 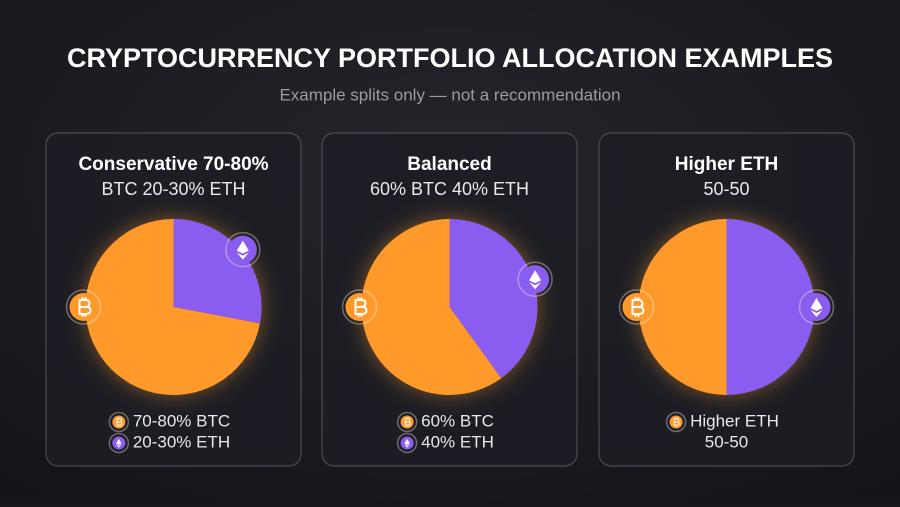 I want to click on legend-label: 50-50, so click(x=726, y=441).